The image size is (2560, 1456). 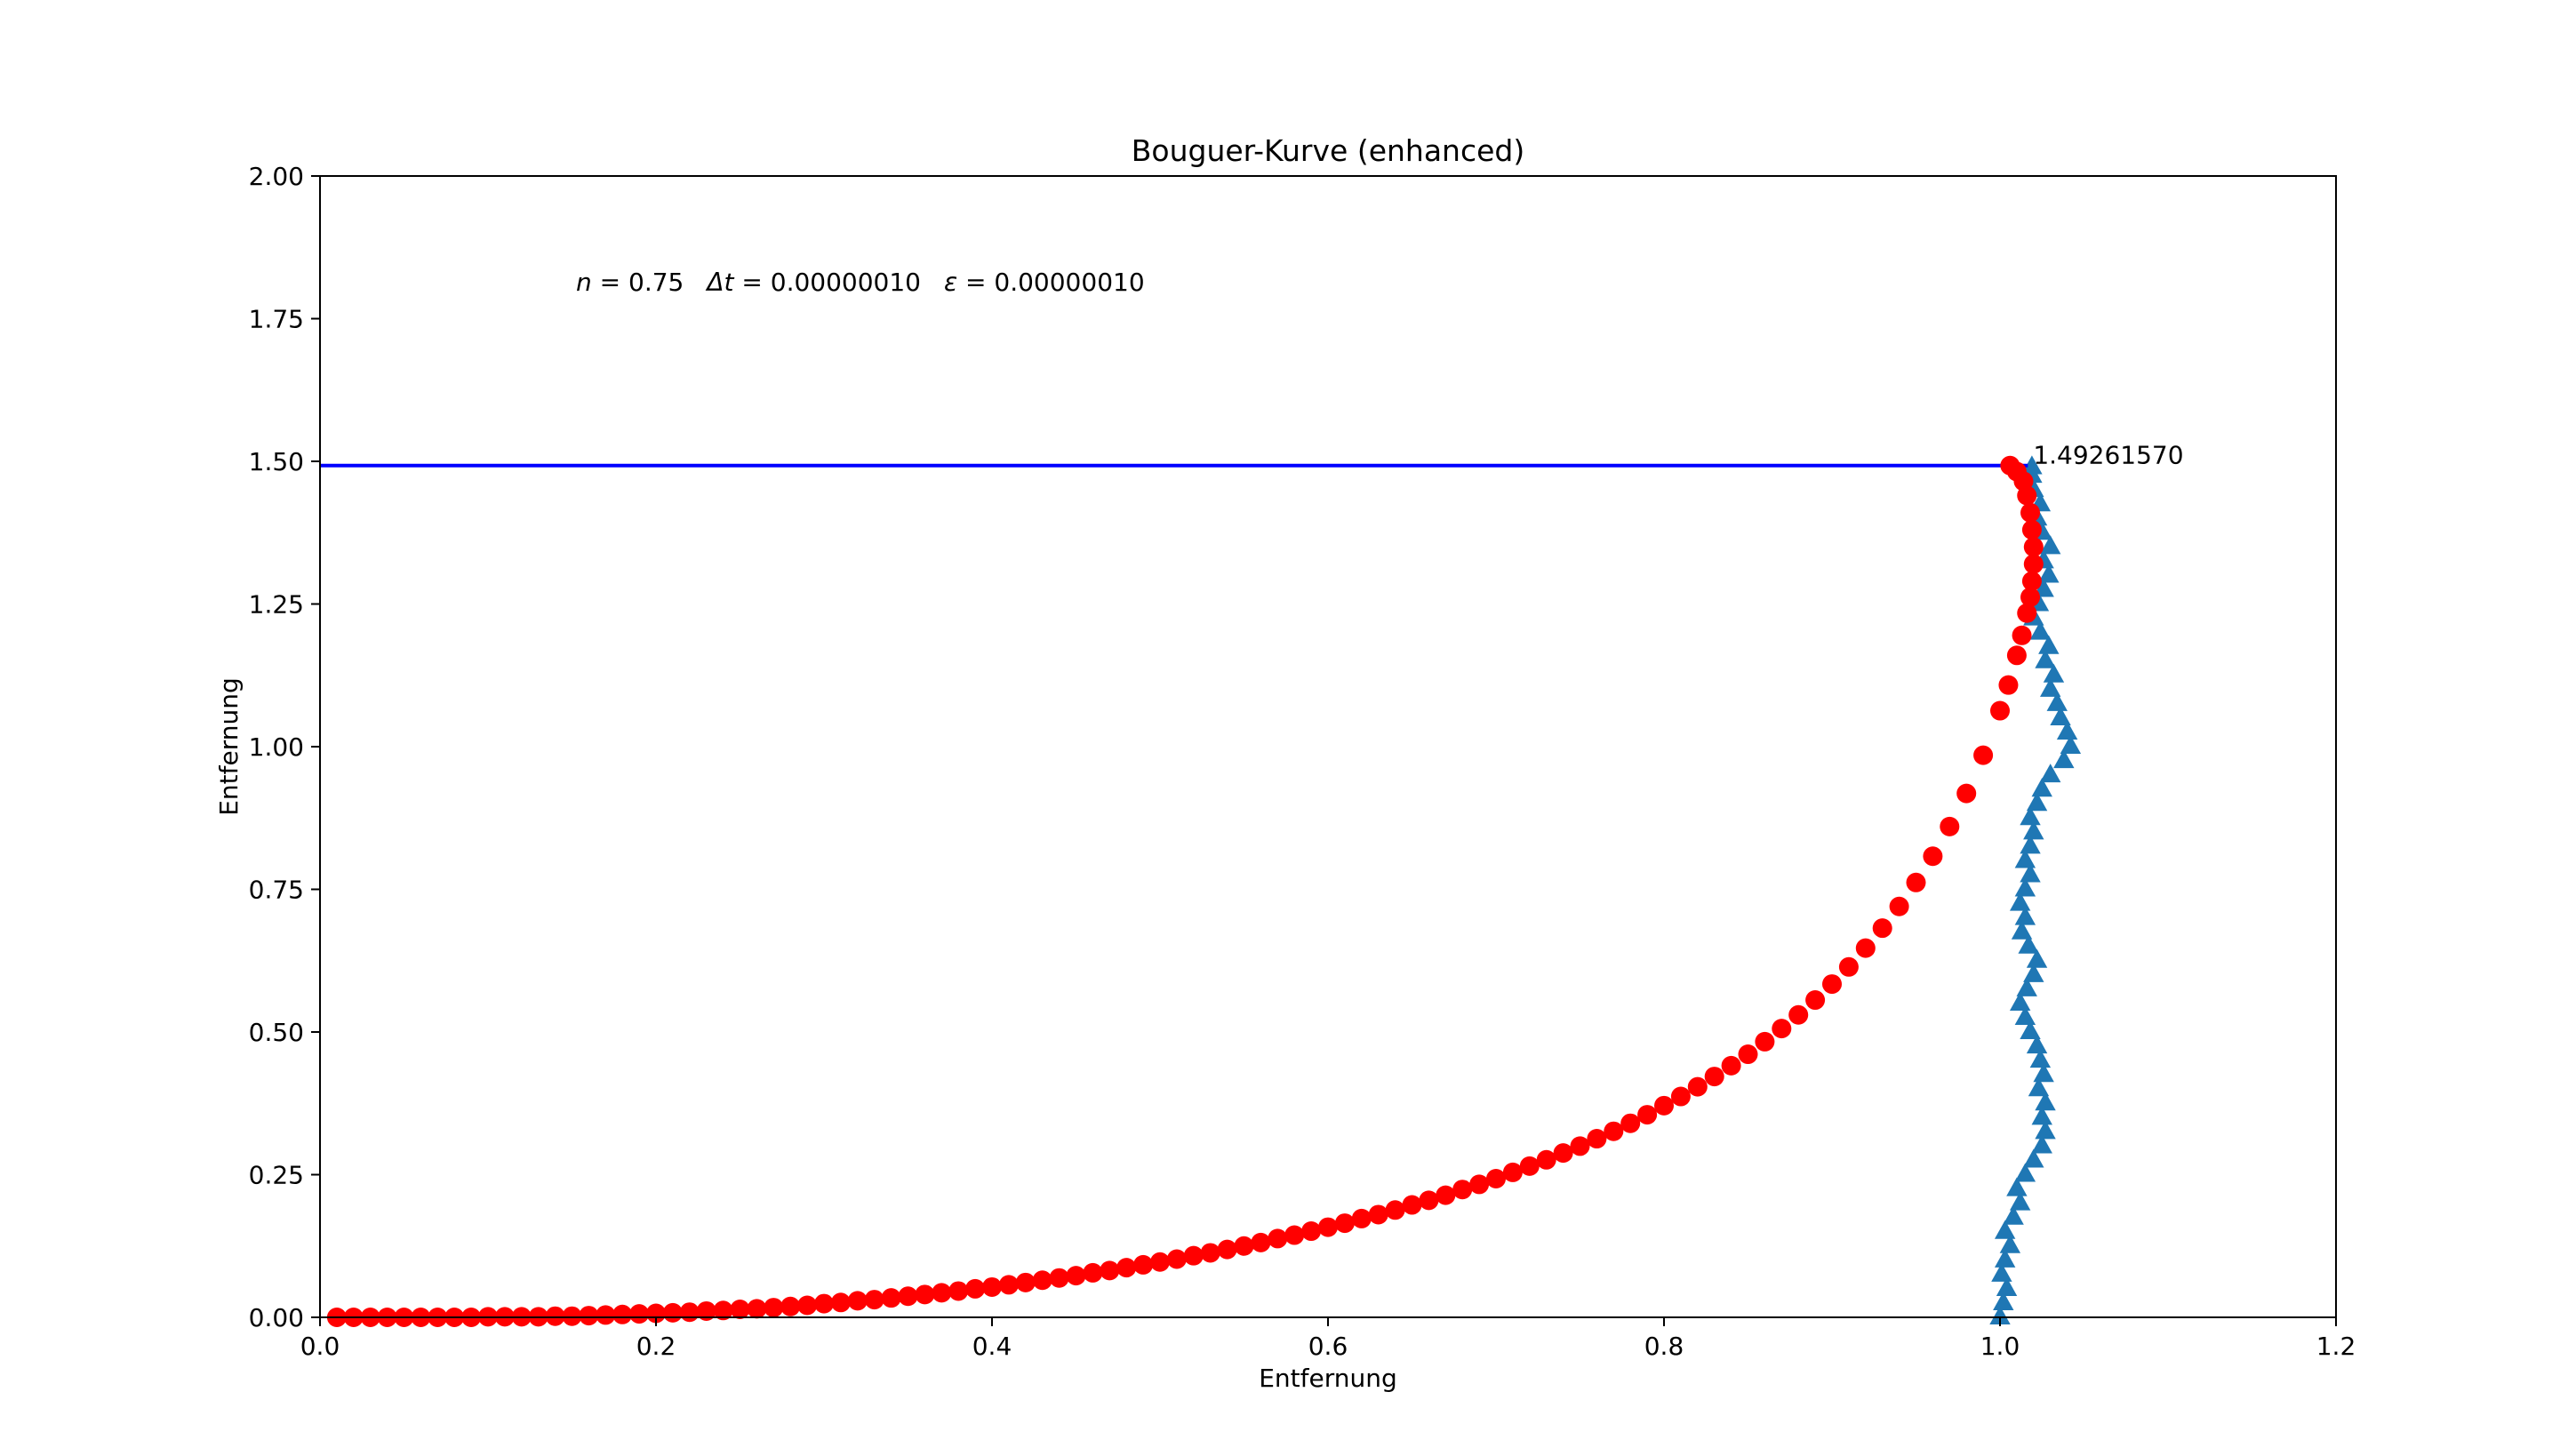 I want to click on y-axis: 0.00 0.25 0.50 0.75 1.00 1.25 1.50 1.75 2.00, so click(x=284, y=747).